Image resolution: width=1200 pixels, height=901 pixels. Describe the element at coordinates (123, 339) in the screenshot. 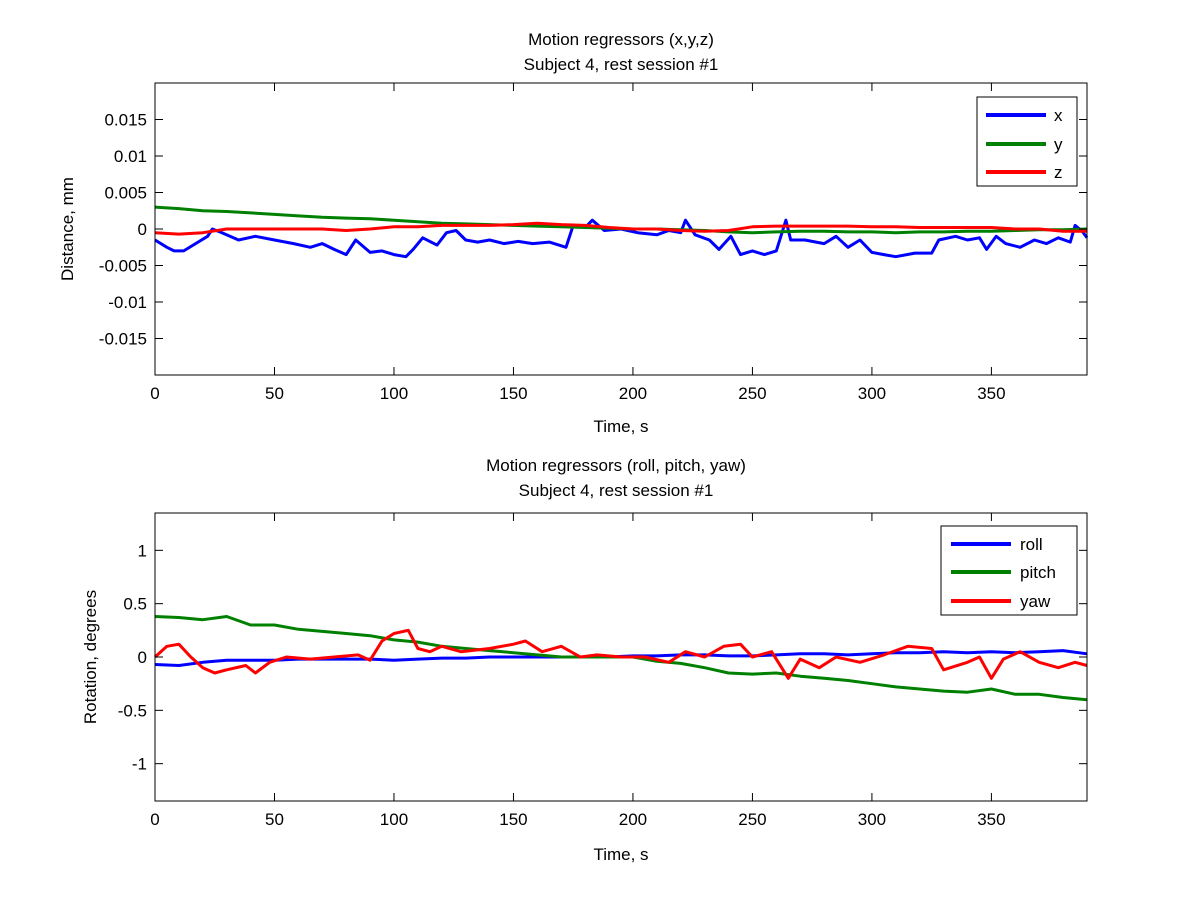

I see `y-tick-label: -0.015` at that location.